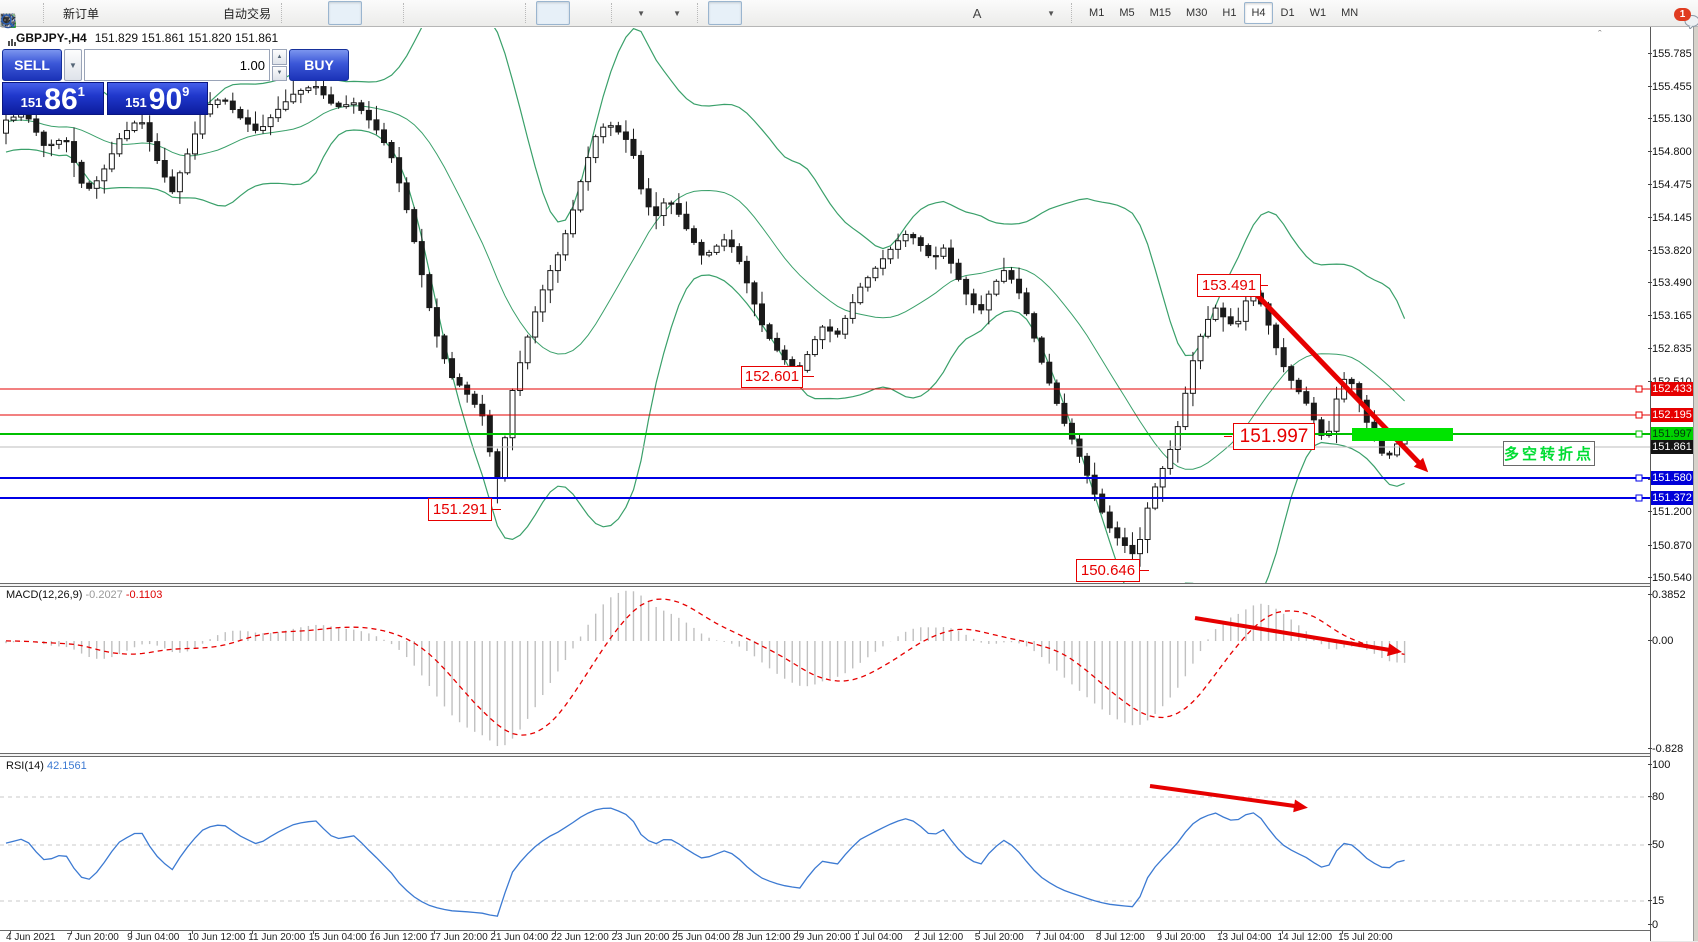 The image size is (1698, 942). What do you see at coordinates (1670, 152) in the screenshot?
I see `price-tick: 154.800` at bounding box center [1670, 152].